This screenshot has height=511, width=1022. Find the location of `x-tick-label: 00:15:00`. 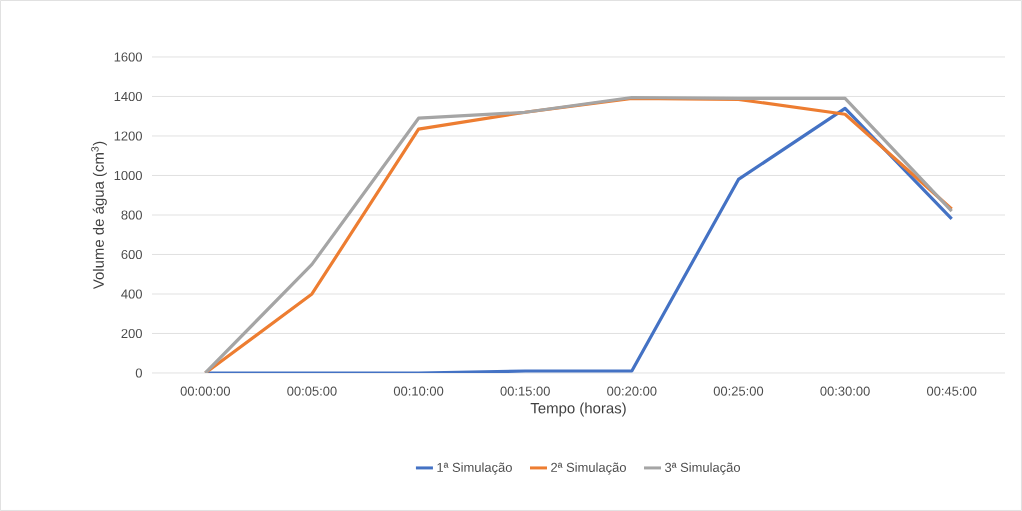

x-tick-label: 00:15:00 is located at coordinates (525, 391).